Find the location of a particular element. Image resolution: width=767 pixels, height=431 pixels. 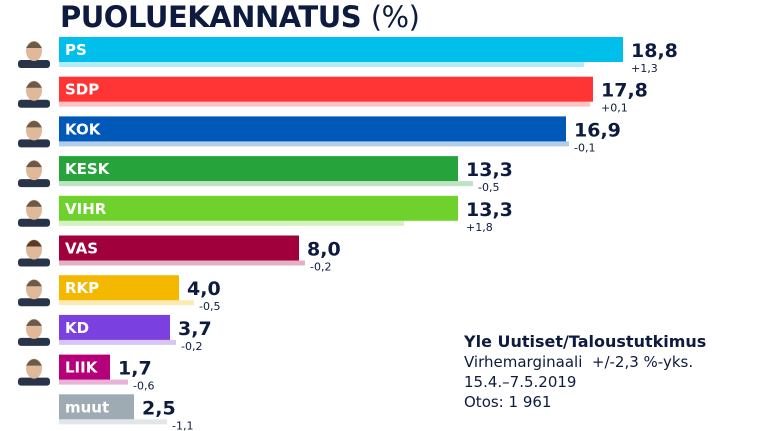

chart-title: PUOLUEKANNATUS (%) is located at coordinates (240, 17).